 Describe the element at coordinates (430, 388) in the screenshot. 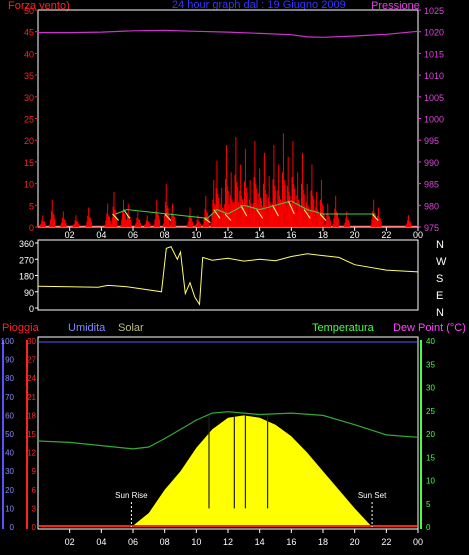

I see `temperature-tick-label: 30` at that location.